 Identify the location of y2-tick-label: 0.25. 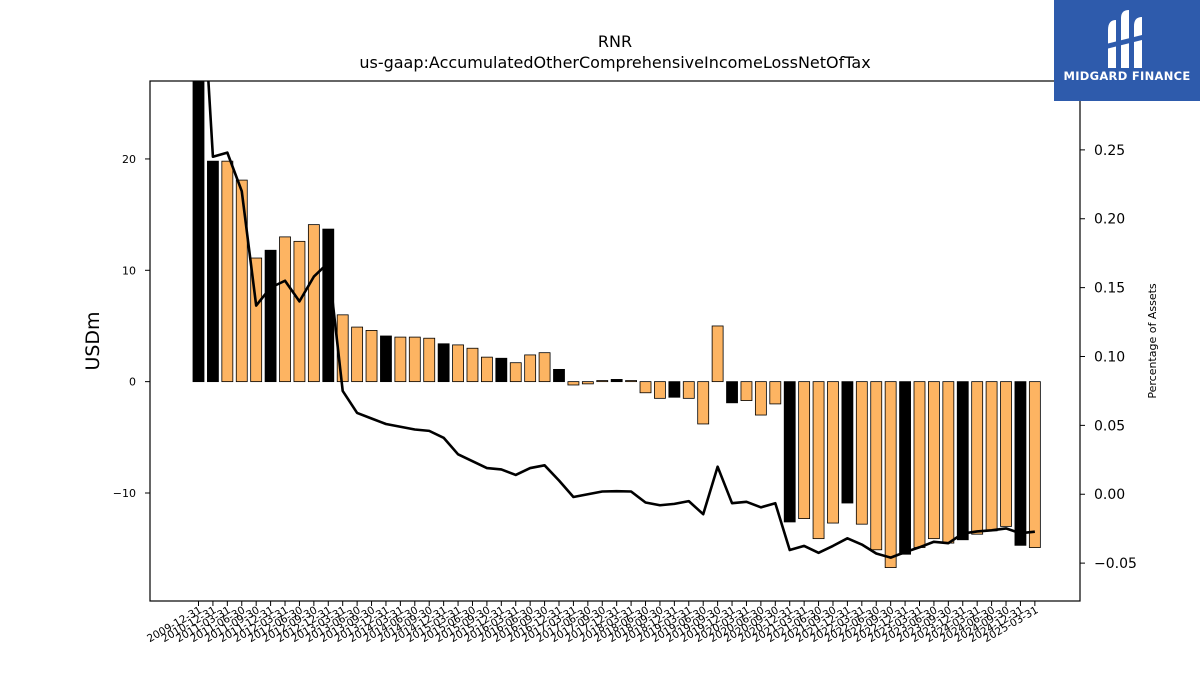
(1109, 151).